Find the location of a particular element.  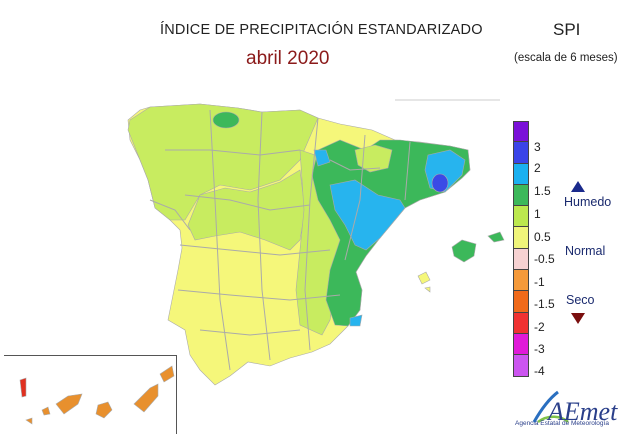

mallorca-island is located at coordinates (464, 251).